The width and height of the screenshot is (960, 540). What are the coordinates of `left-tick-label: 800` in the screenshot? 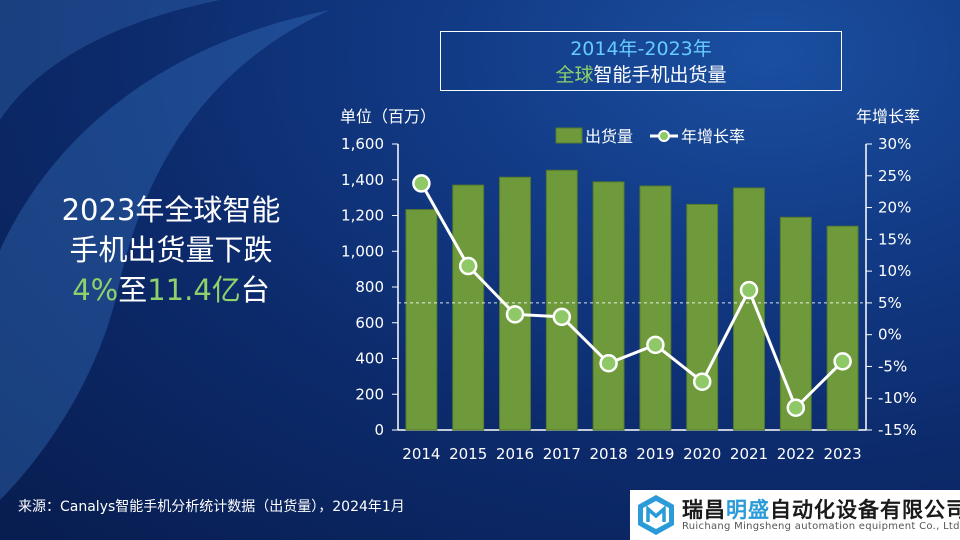 It's located at (369, 287).